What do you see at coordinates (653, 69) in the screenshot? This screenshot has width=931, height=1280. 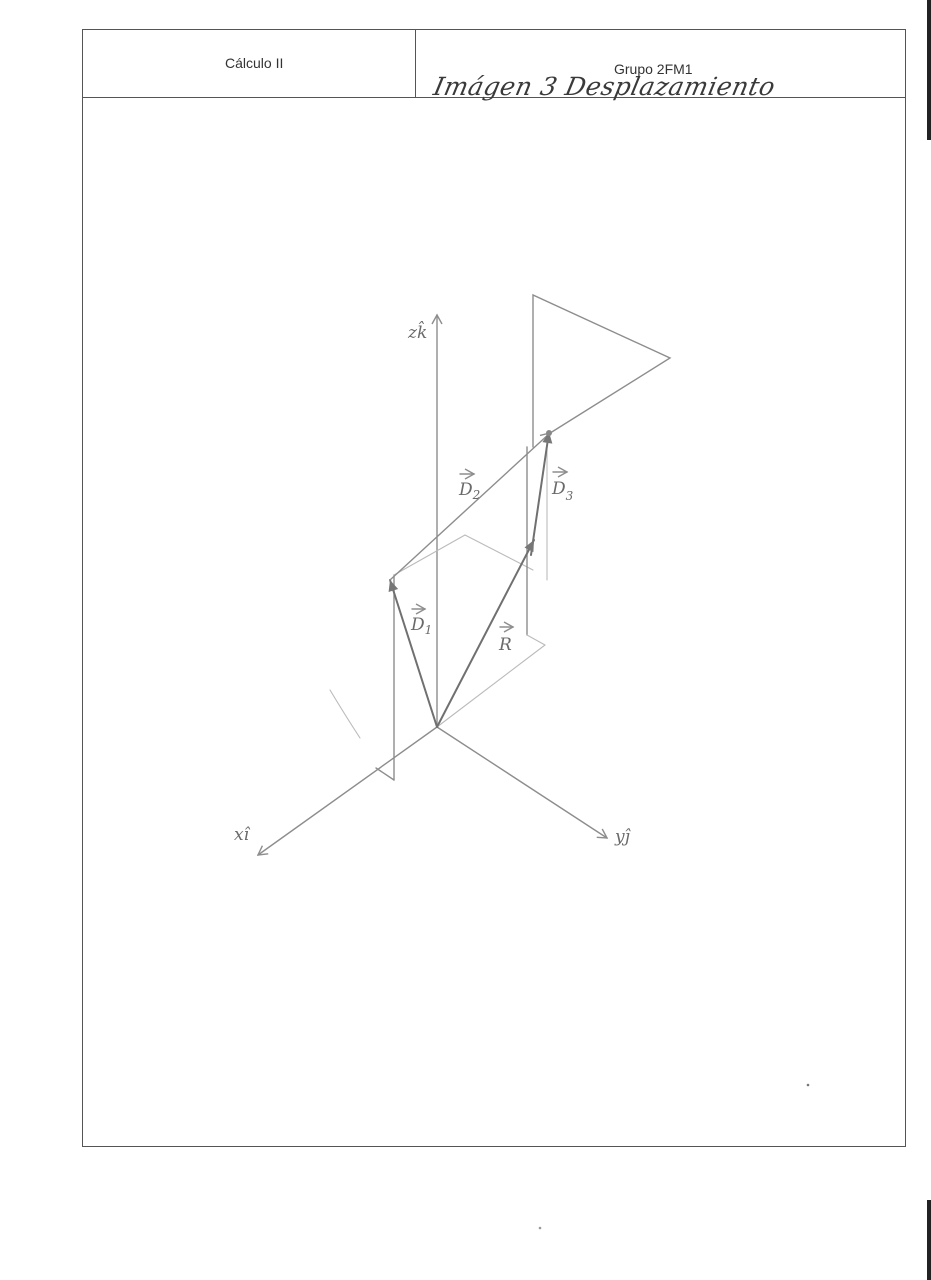 I see `group-name: Grupo 2FM1` at bounding box center [653, 69].